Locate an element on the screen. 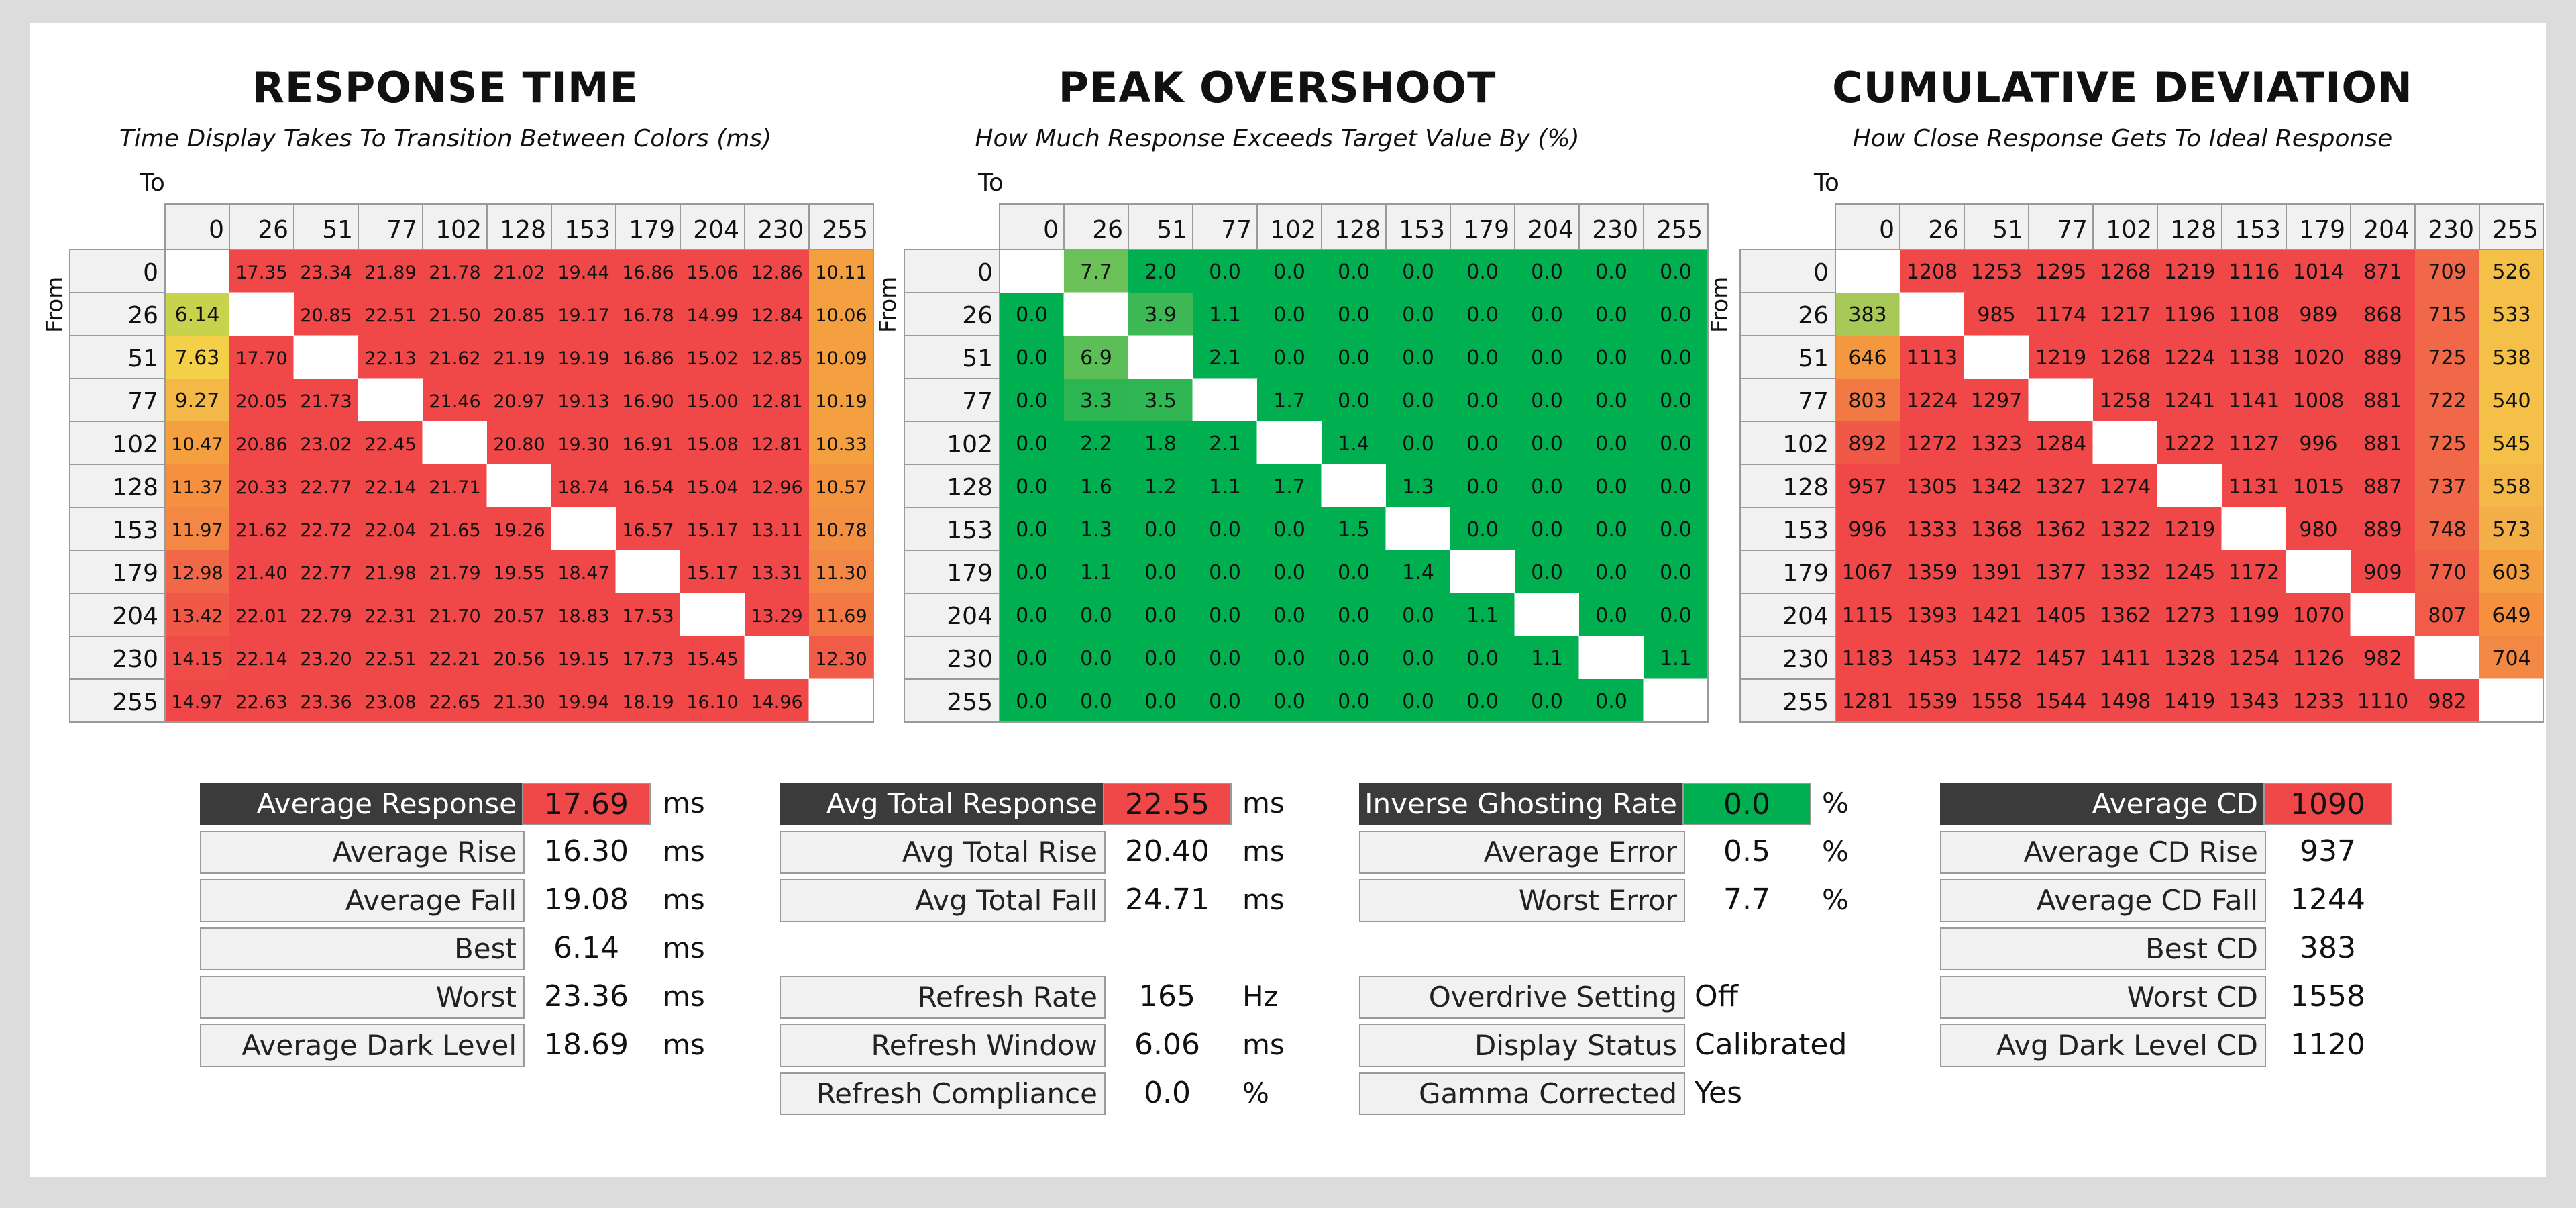  cell-value-label: 770 is located at coordinates (2447, 573).